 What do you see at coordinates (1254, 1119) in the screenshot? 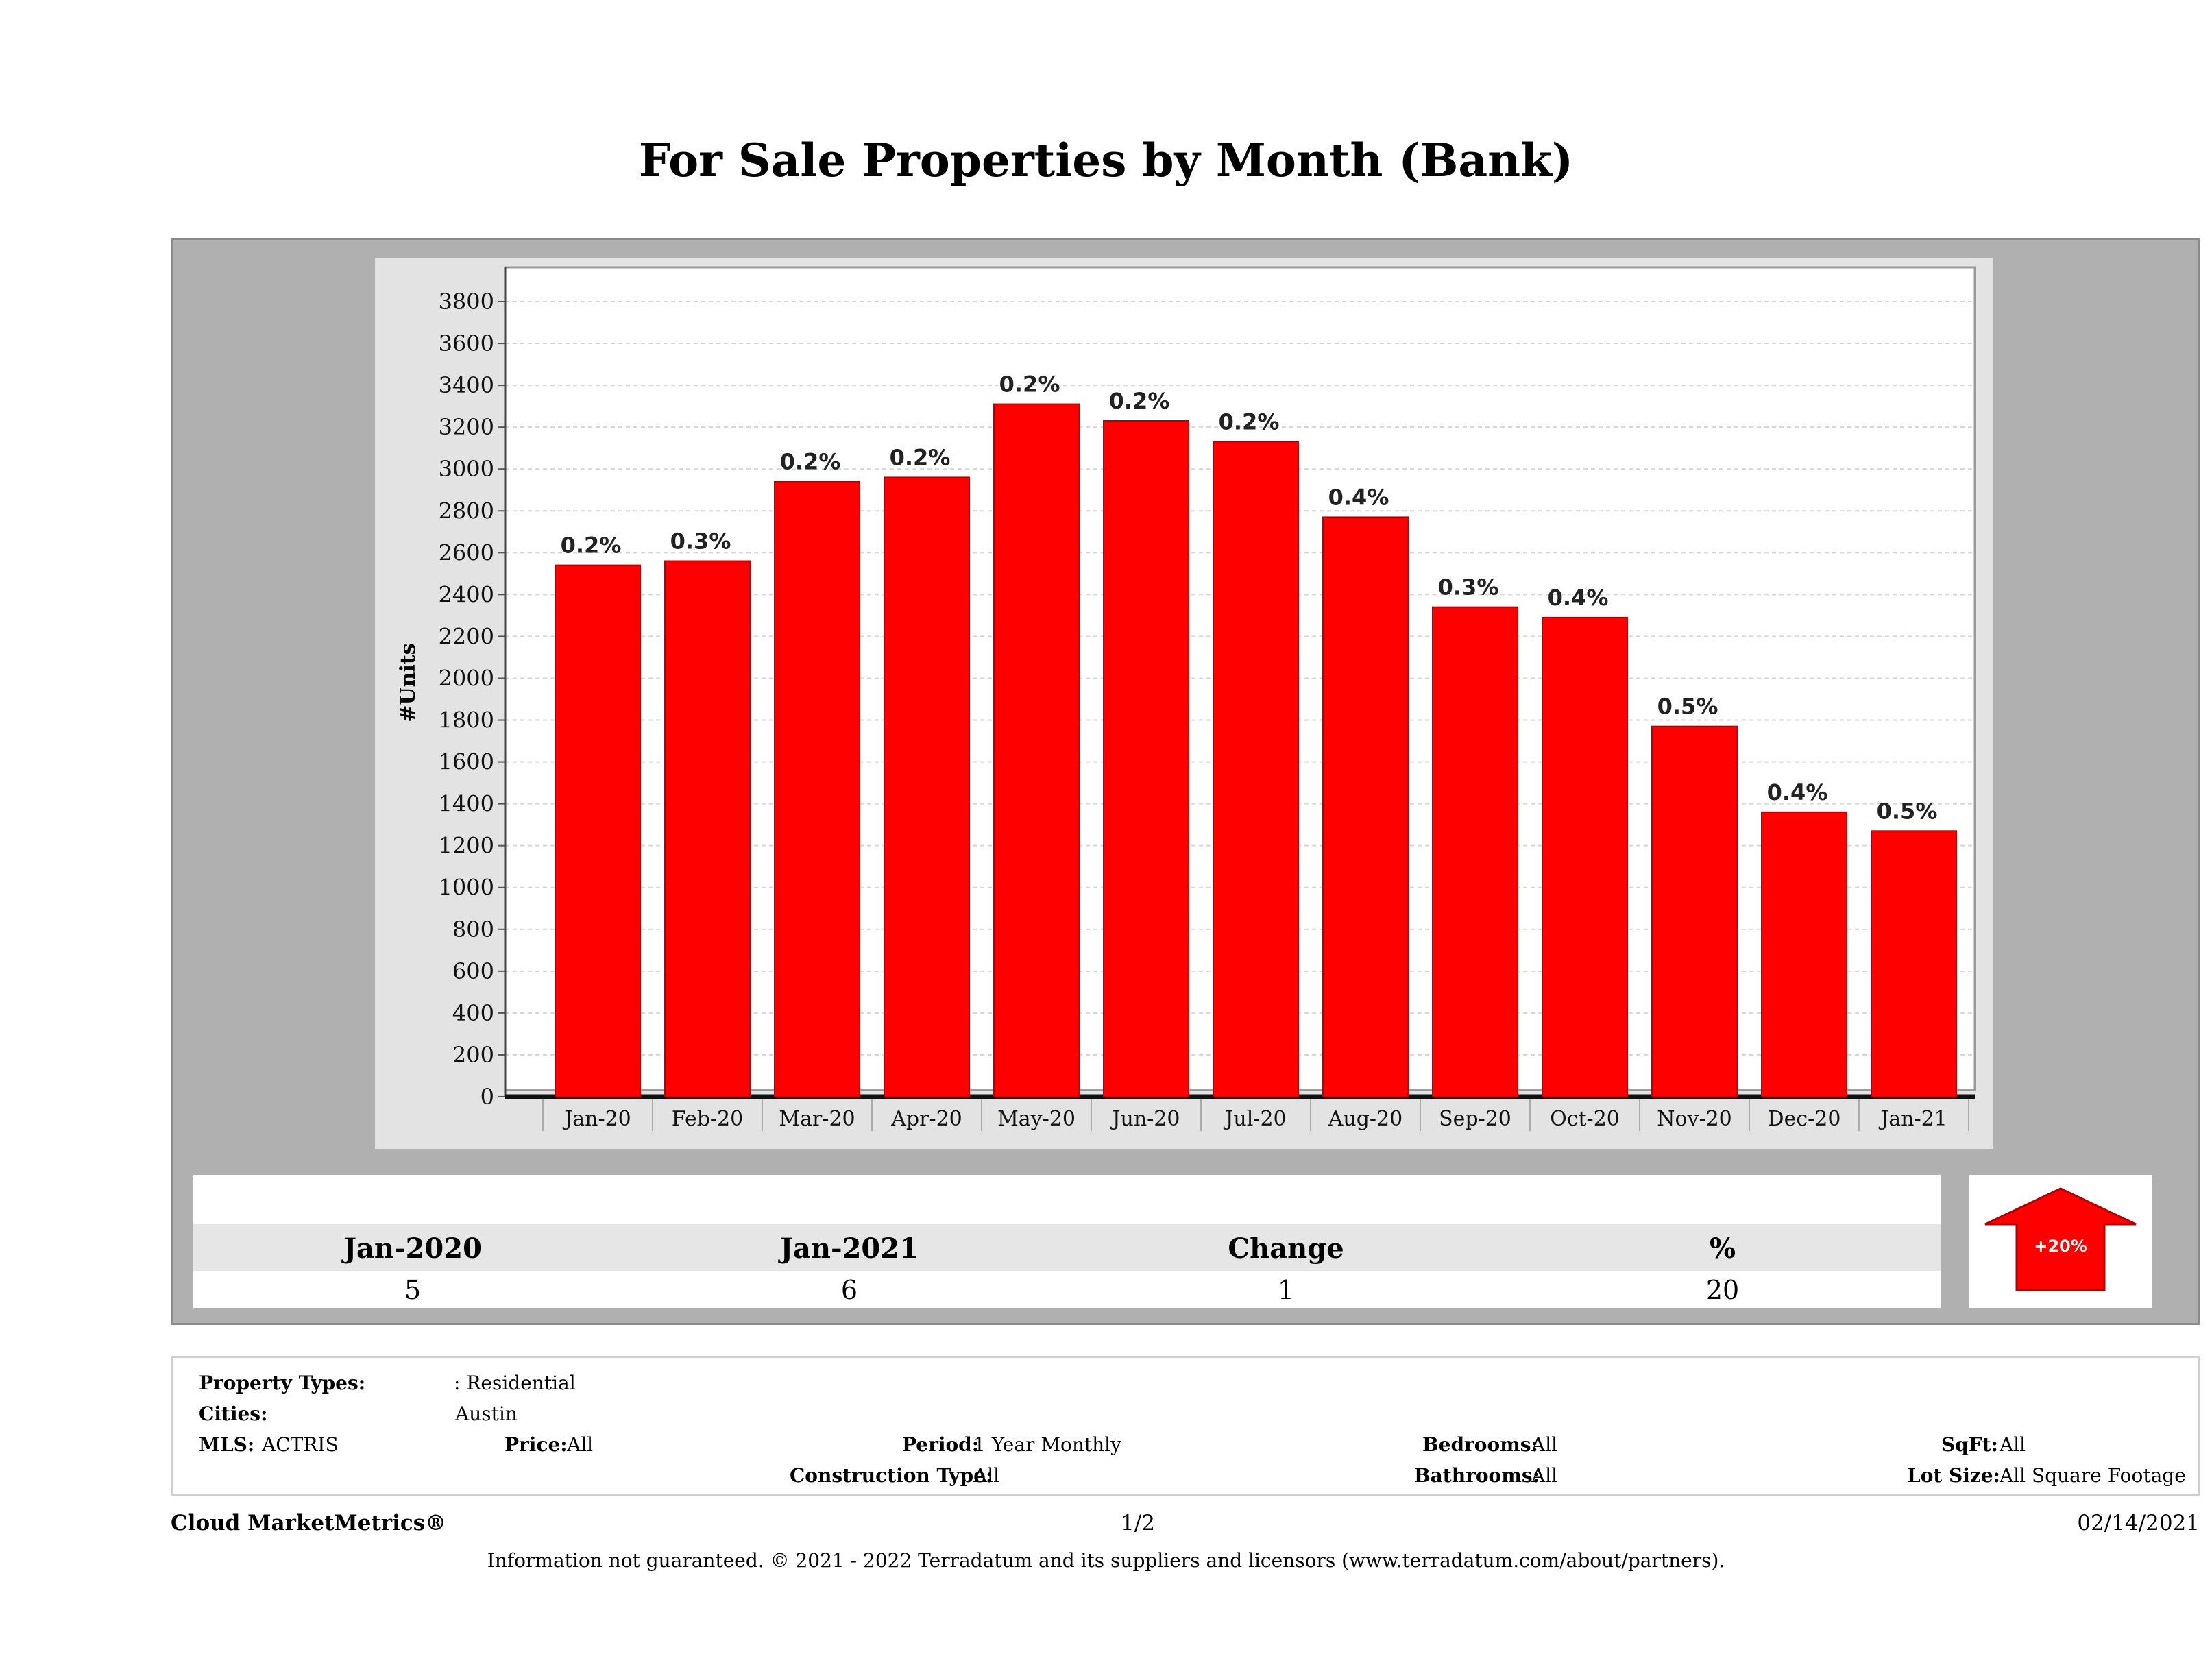
I see `x-tick-label: Jul-20` at bounding box center [1254, 1119].